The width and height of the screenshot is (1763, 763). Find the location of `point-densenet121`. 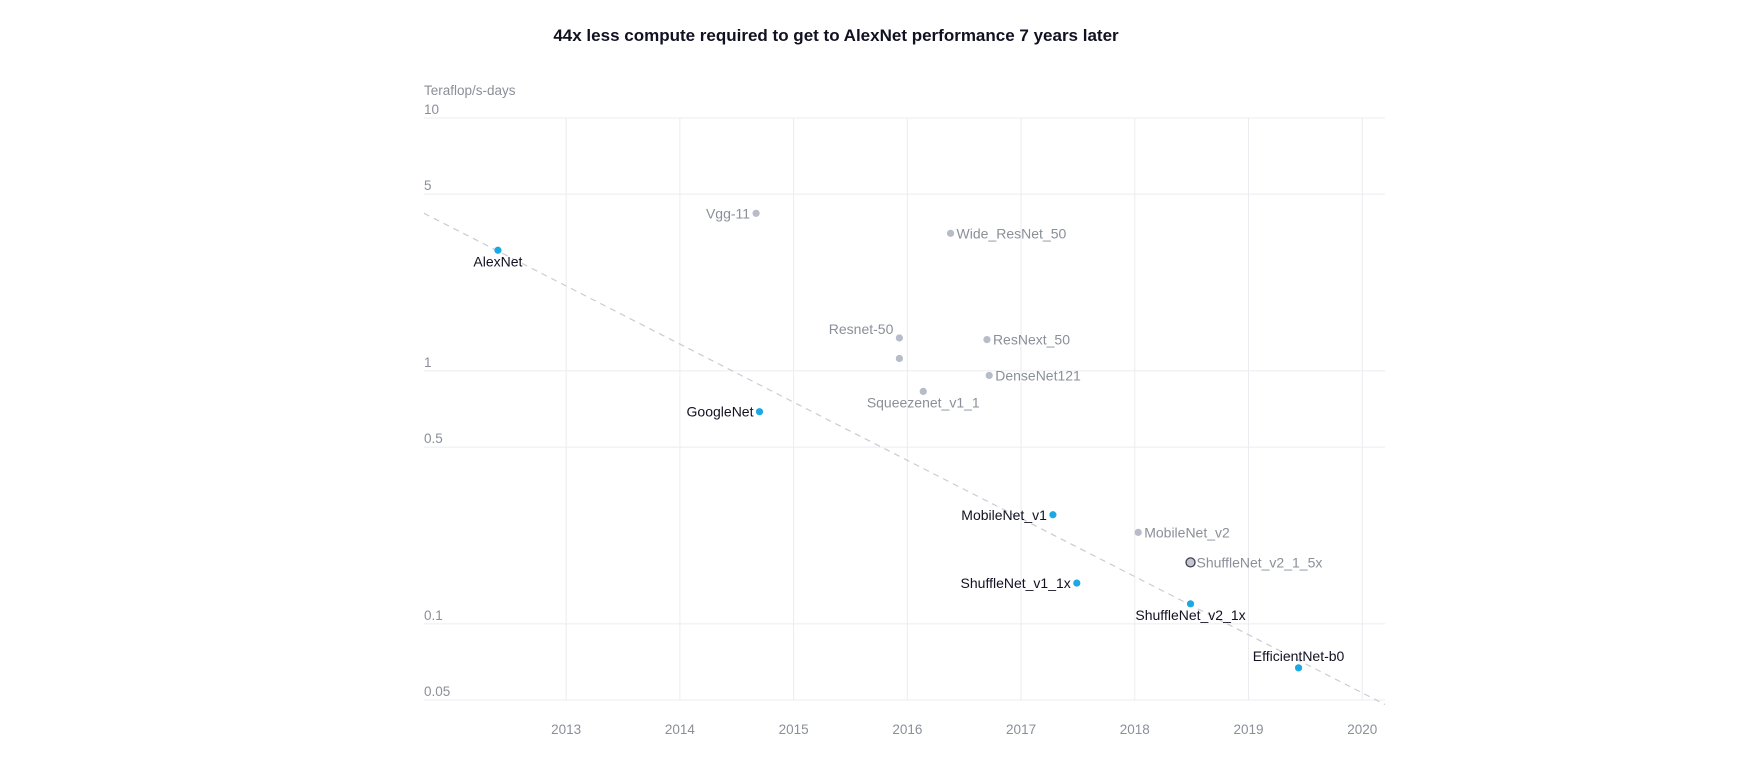

point-densenet121 is located at coordinates (989, 375).